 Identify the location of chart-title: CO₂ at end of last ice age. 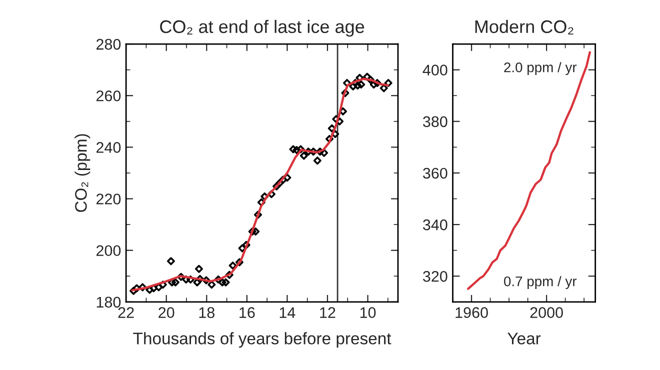
(262, 28).